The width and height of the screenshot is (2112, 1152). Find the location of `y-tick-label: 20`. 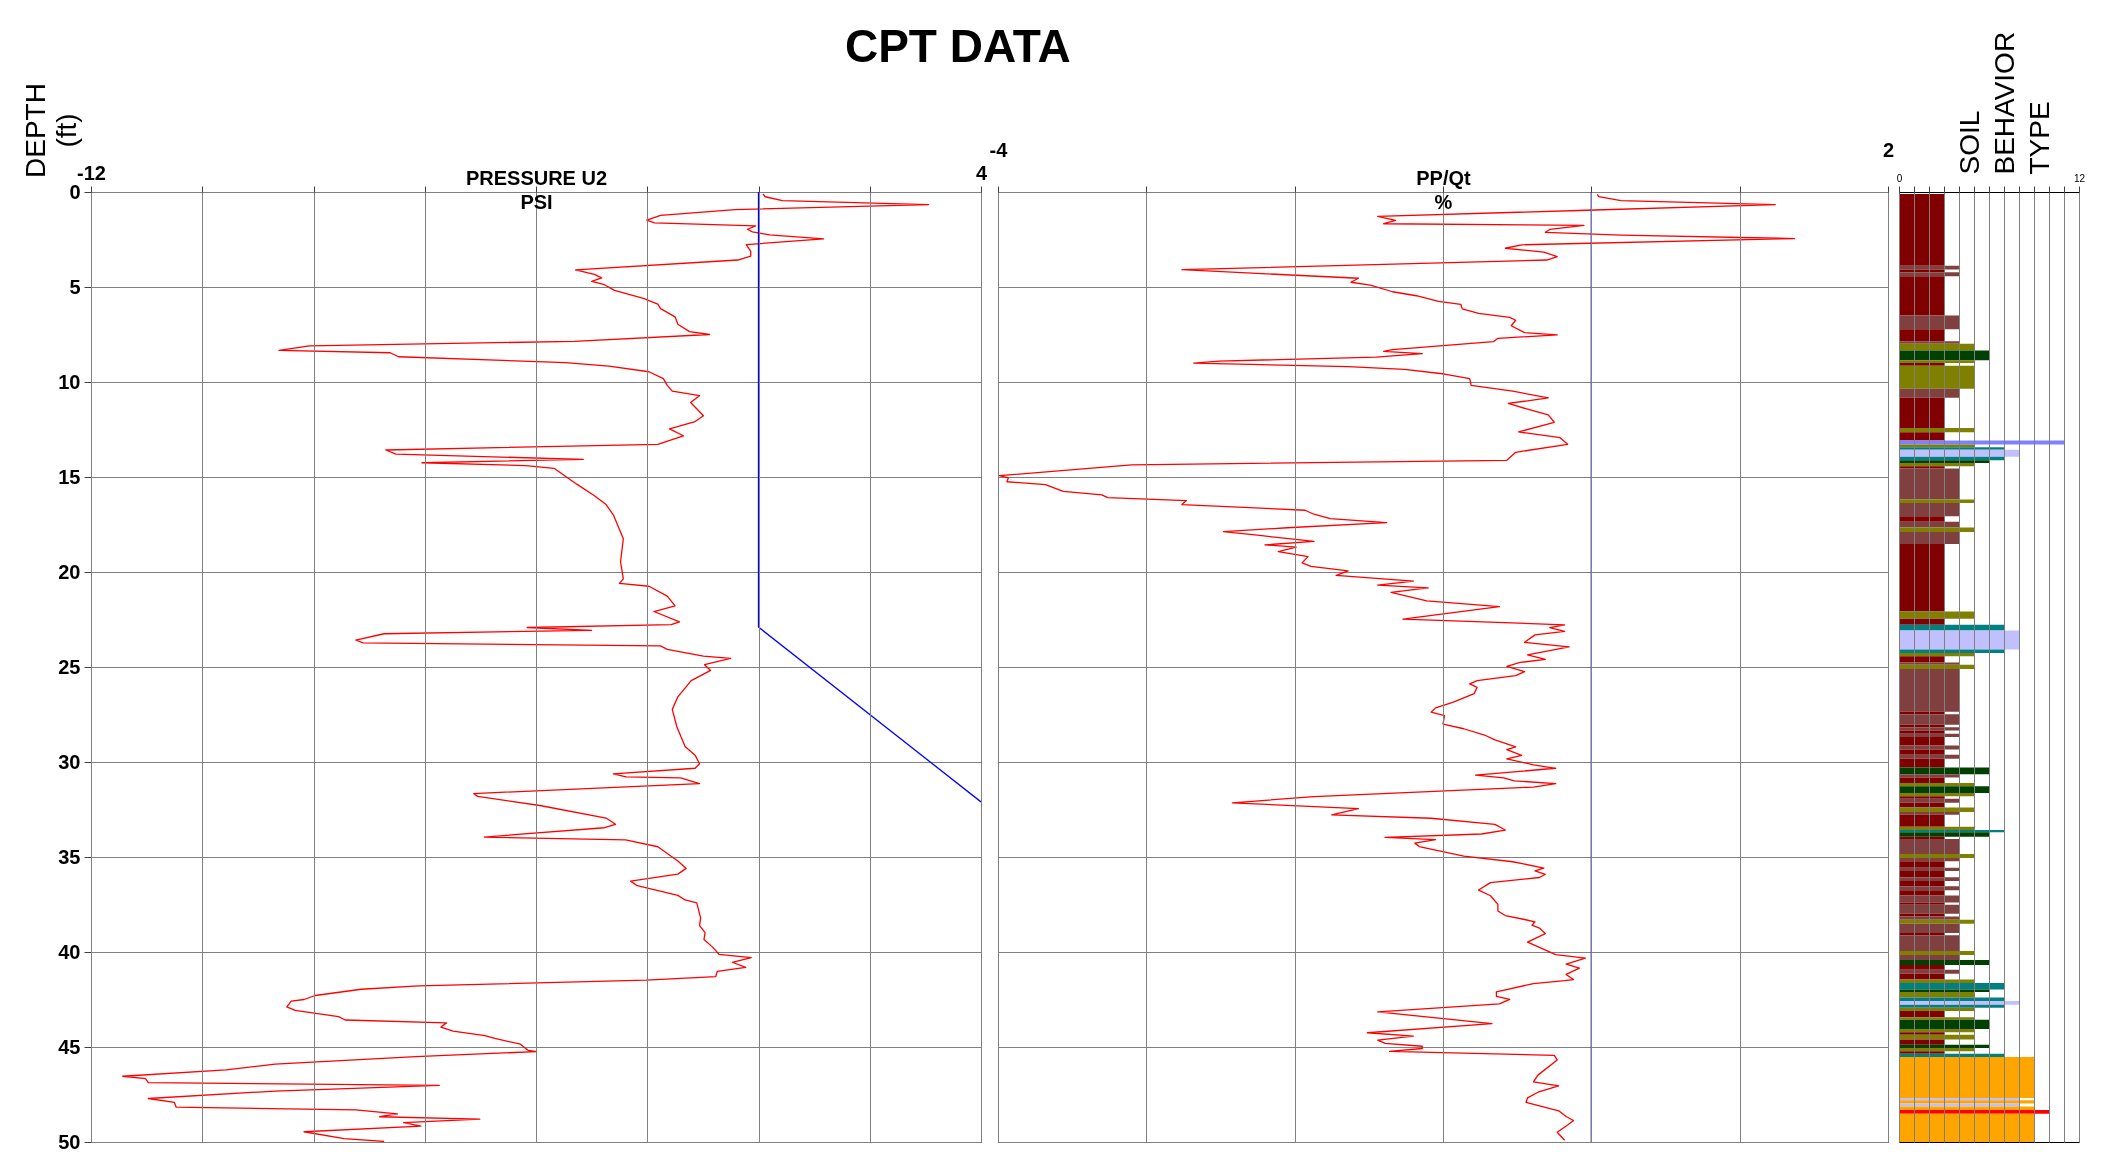

y-tick-label: 20 is located at coordinates (69, 571).